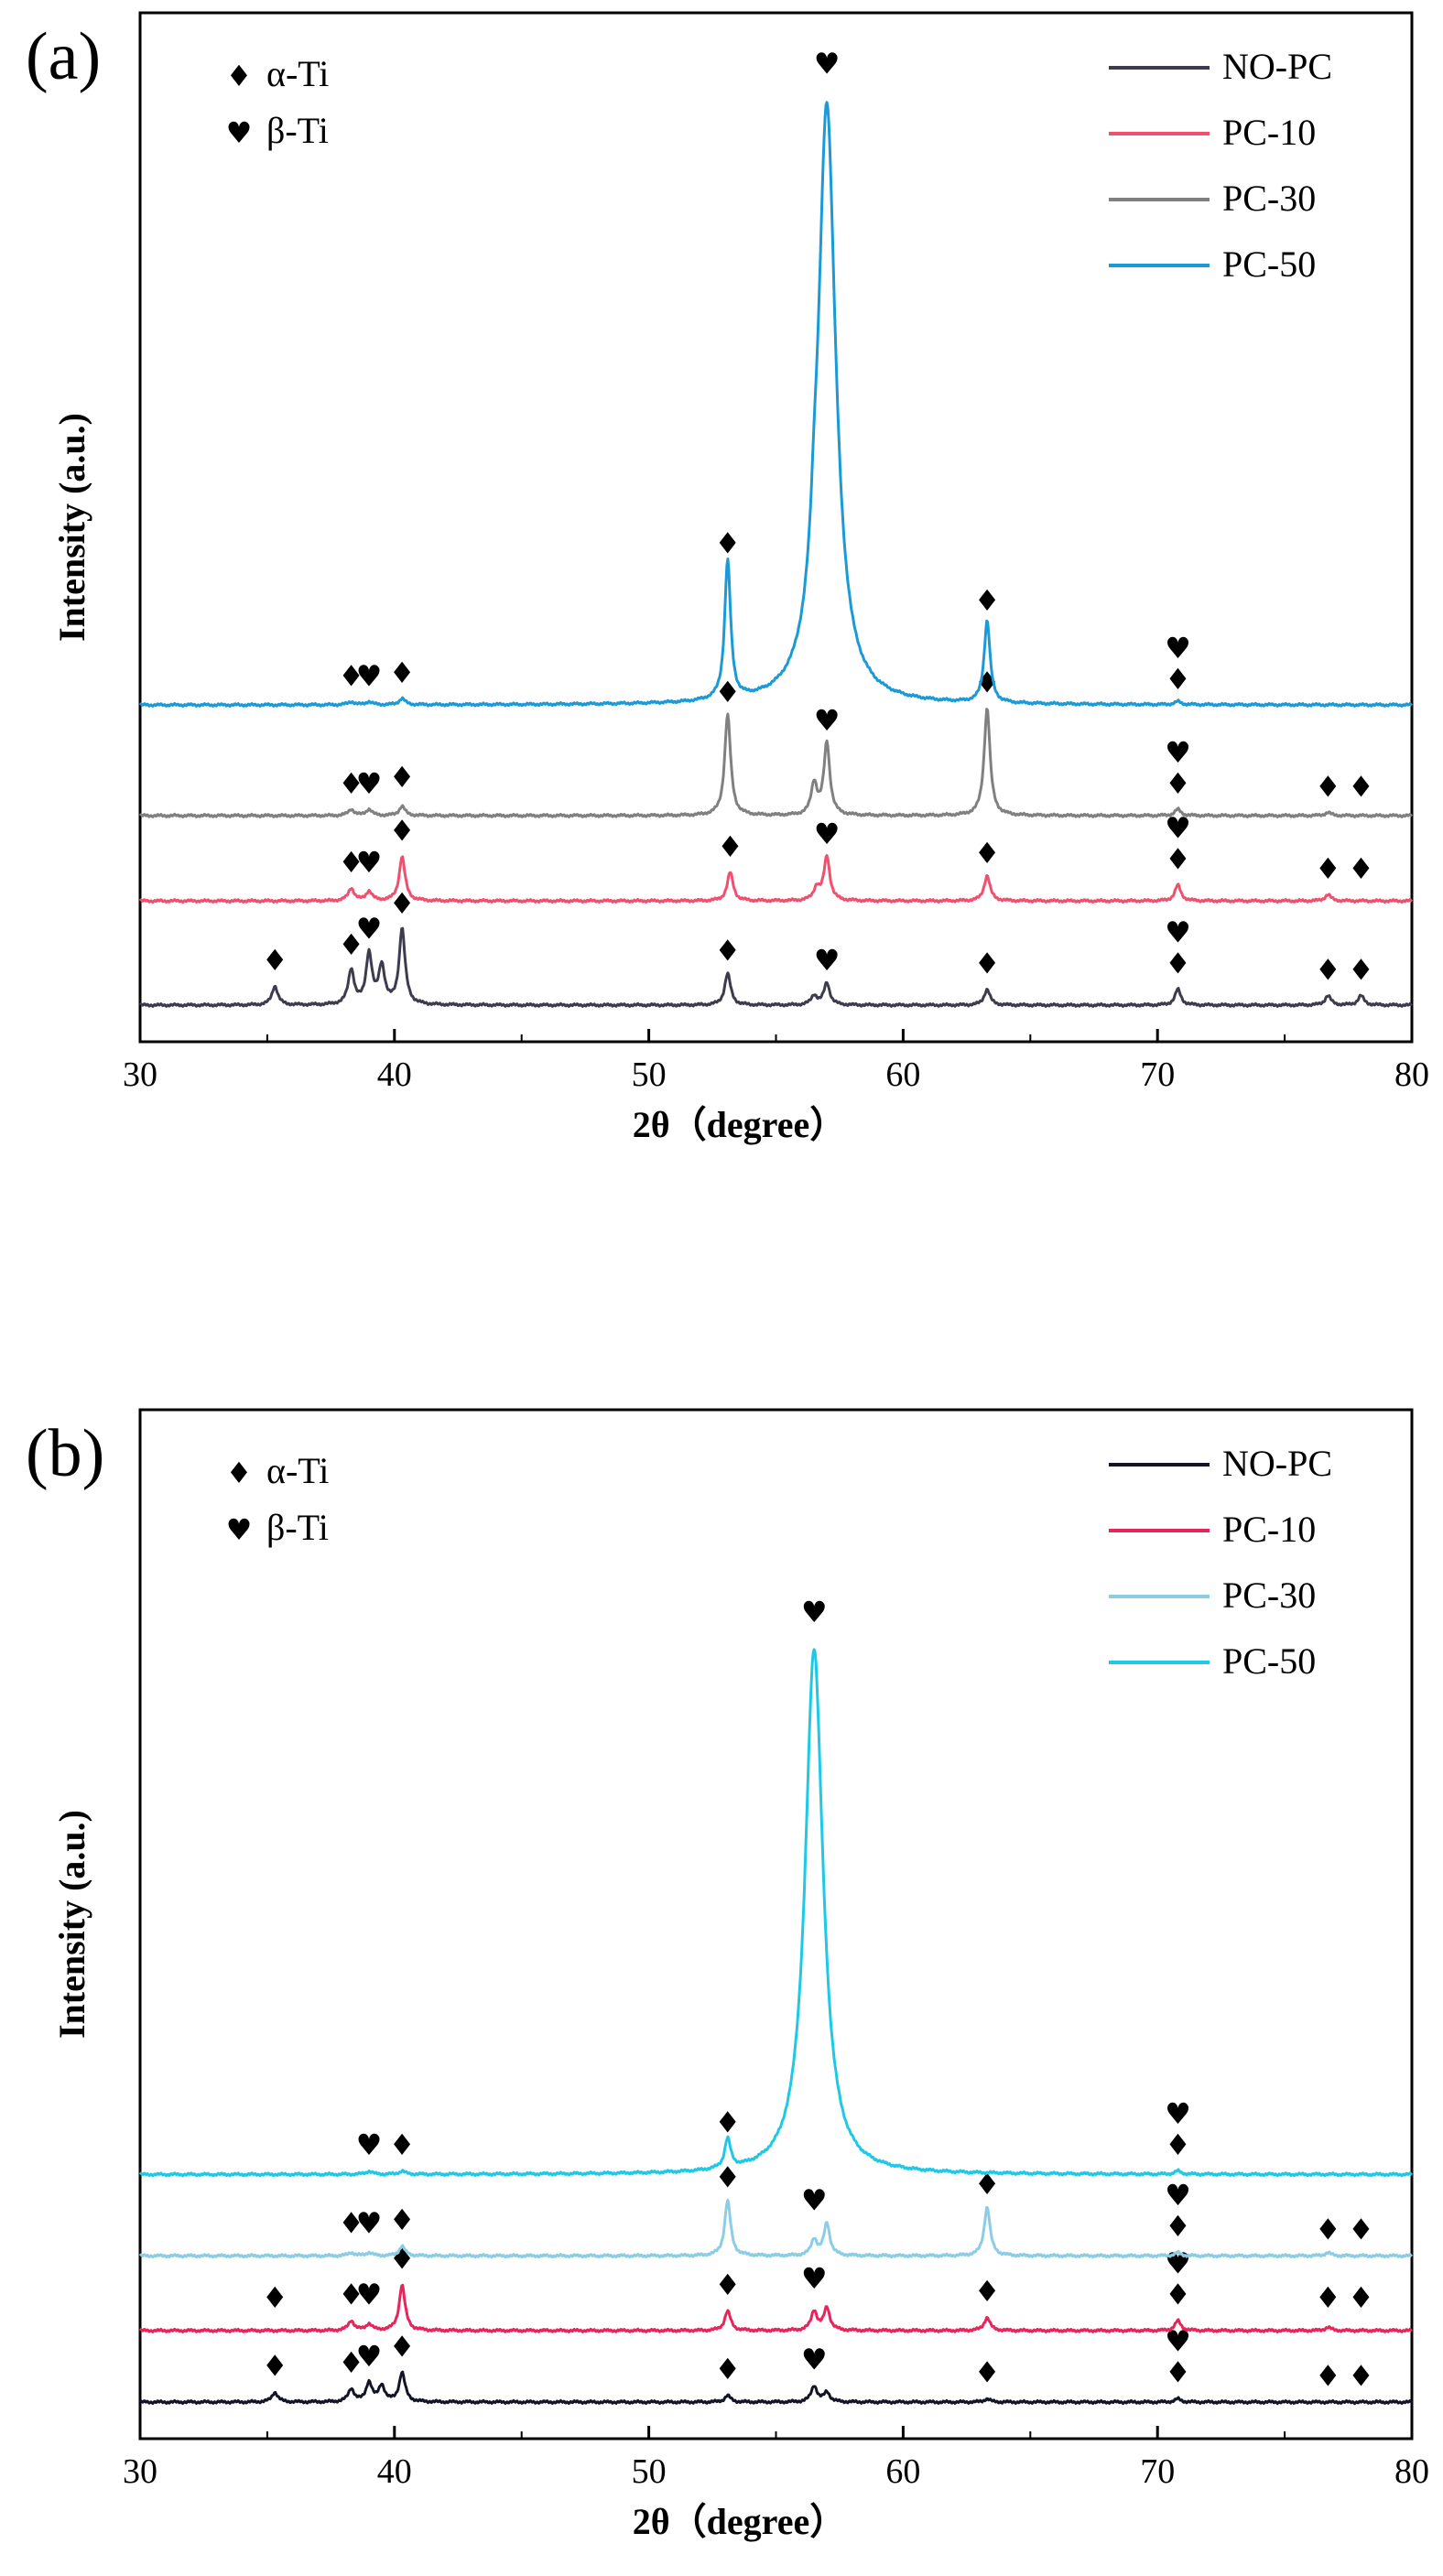 Image resolution: width=1443 pixels, height=2576 pixels. I want to click on panel-label: (b), so click(65, 1453).